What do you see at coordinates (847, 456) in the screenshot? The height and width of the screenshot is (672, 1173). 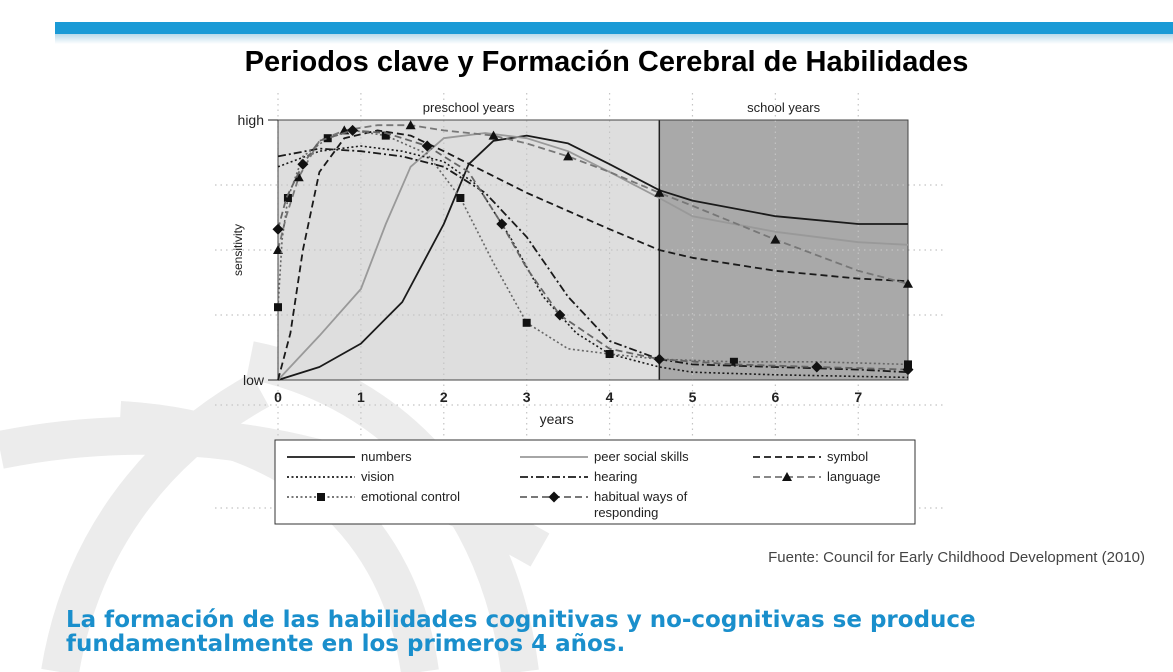 I see `legend-label-symbol: symbol` at bounding box center [847, 456].